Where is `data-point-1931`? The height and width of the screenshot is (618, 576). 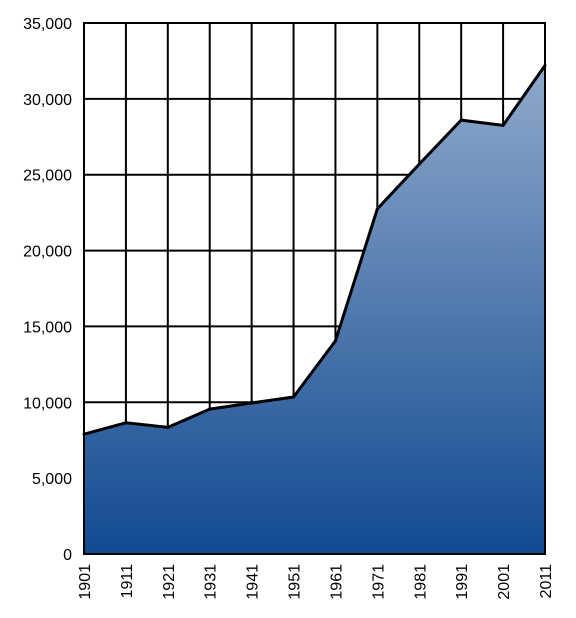 data-point-1931 is located at coordinates (210, 409).